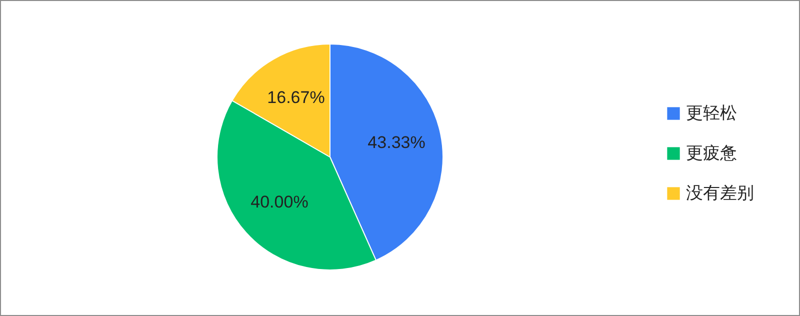 Image resolution: width=800 pixels, height=316 pixels. I want to click on legend-label: 更轻松, so click(711, 113).